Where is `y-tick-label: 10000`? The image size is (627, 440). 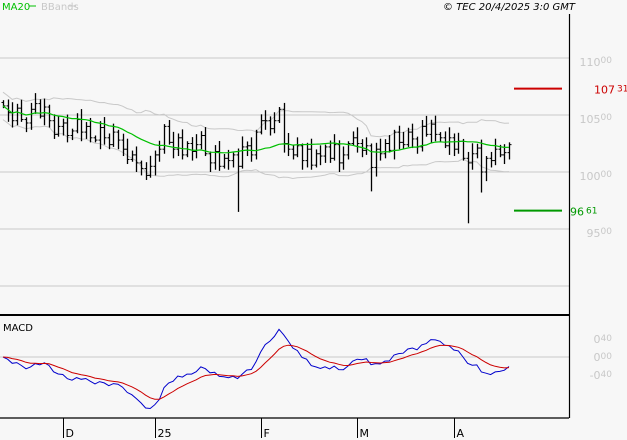
y-tick-label: 10000 is located at coordinates (596, 176).